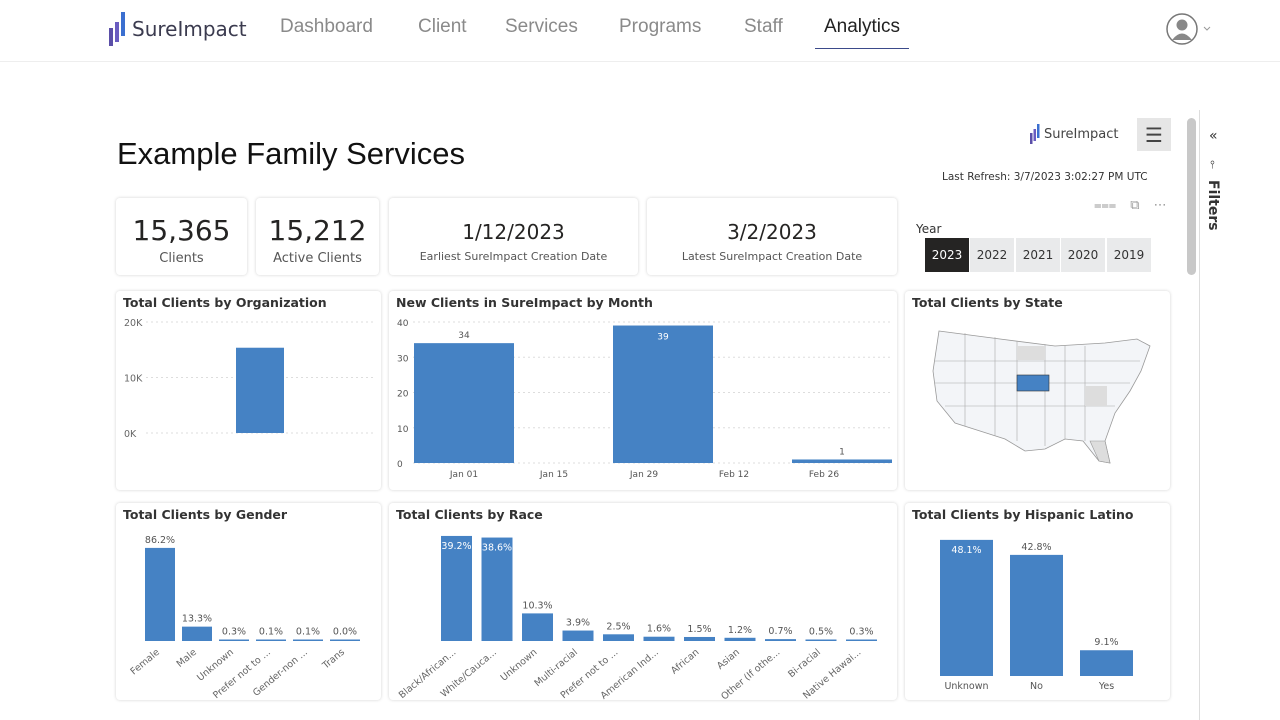 The image size is (1280, 720). Describe the element at coordinates (291, 153) in the screenshot. I see `report-title: Example Family Services` at that location.